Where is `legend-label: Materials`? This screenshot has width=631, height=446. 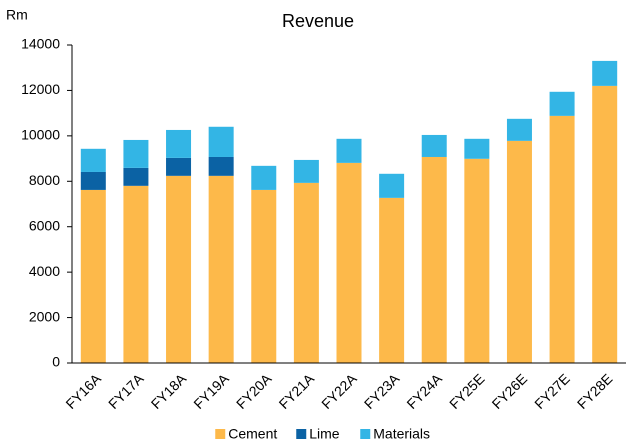
legend-label: Materials is located at coordinates (401, 434).